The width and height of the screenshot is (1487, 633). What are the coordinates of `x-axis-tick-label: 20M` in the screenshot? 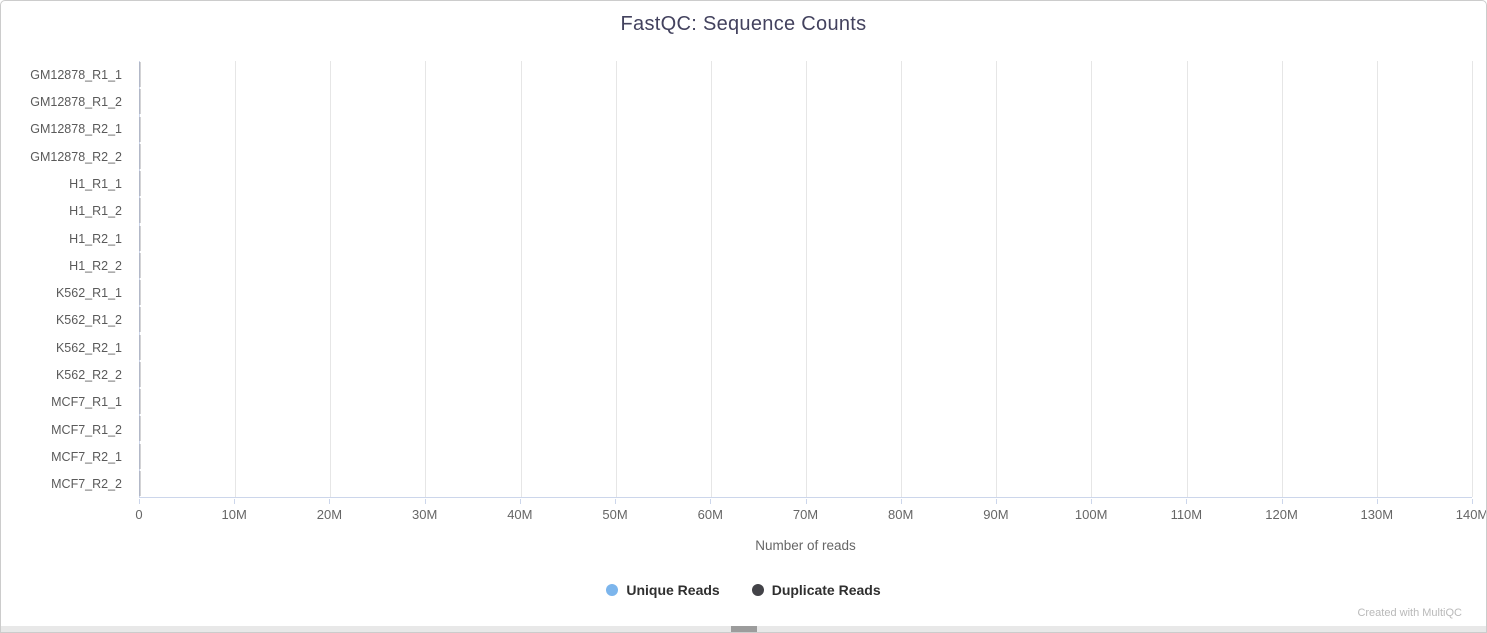 It's located at (329, 514).